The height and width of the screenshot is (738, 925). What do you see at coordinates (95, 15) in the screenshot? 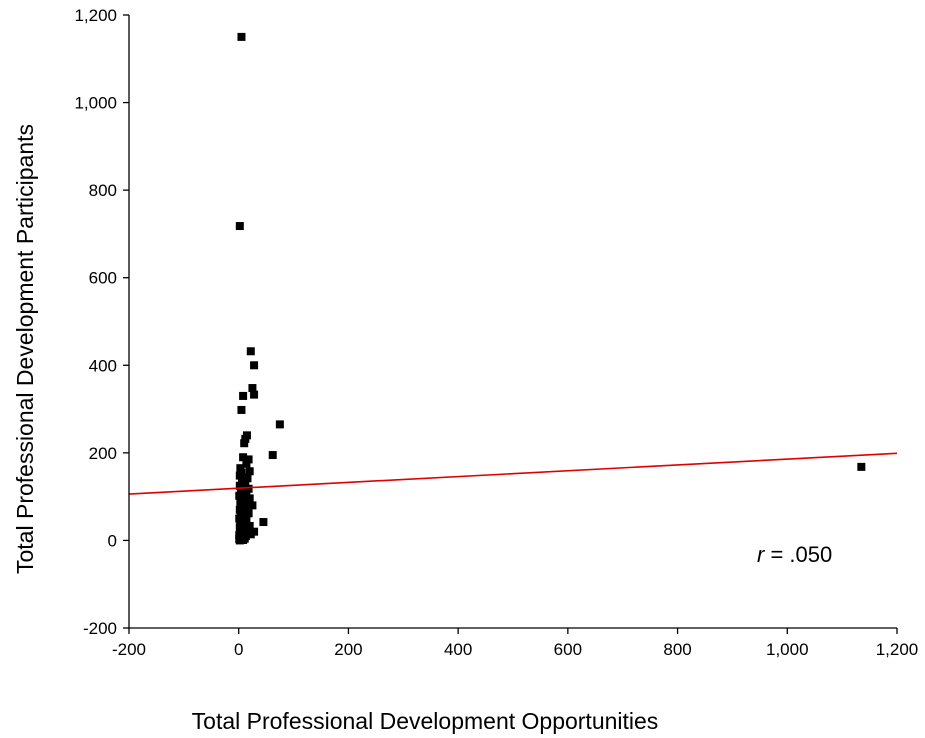
I see `y-tick-label: 1,200` at bounding box center [95, 15].